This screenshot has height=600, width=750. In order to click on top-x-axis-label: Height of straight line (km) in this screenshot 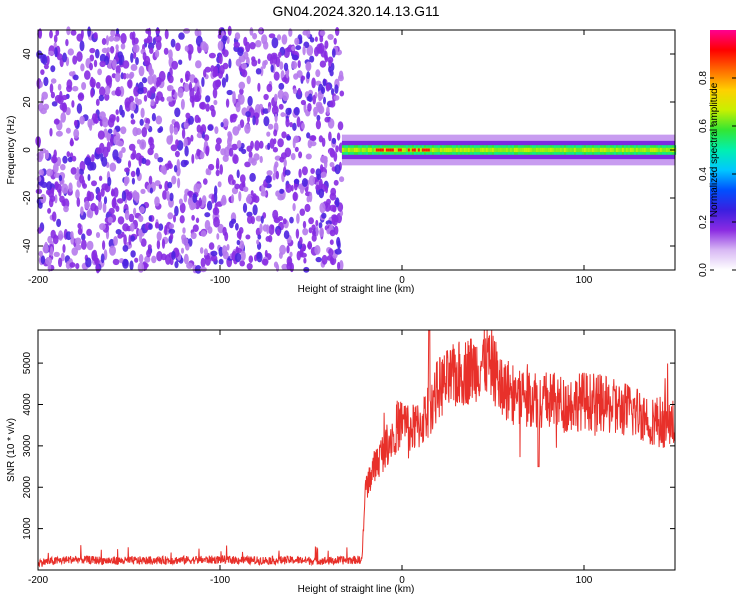, I will do `click(356, 289)`.